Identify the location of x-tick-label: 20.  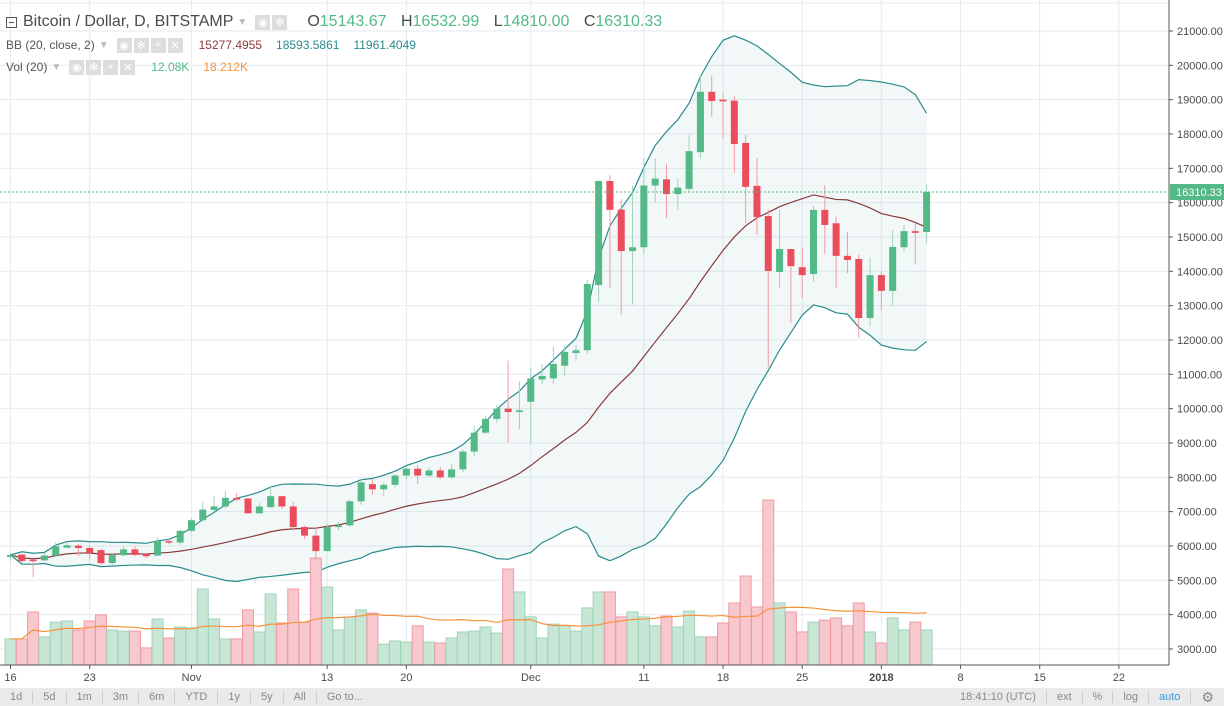
(406, 678).